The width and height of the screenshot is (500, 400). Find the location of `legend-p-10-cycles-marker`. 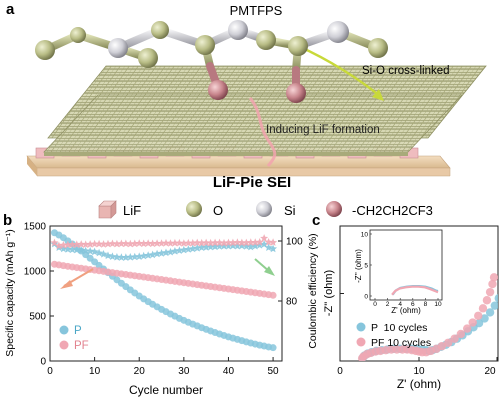

legend-p-10-cycles-marker is located at coordinates (361, 327).